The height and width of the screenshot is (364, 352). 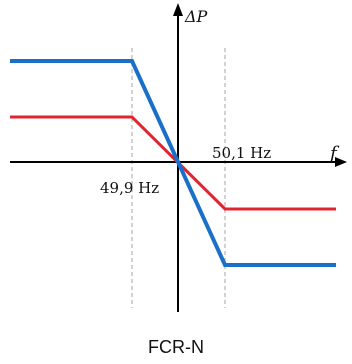 I want to click on y-axis-arrowhead, so click(x=178, y=9).